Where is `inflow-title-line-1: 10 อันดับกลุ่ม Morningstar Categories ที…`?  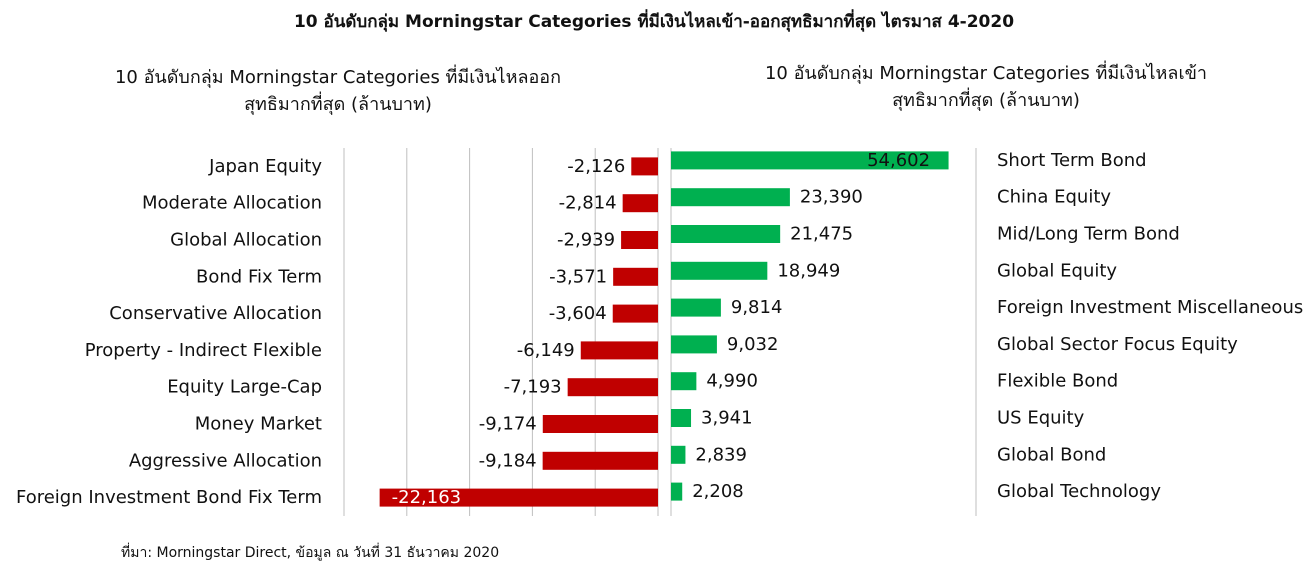
inflow-title-line-1: 10 อันดับกลุ่ม Morningstar Categories ที… is located at coordinates (986, 73).